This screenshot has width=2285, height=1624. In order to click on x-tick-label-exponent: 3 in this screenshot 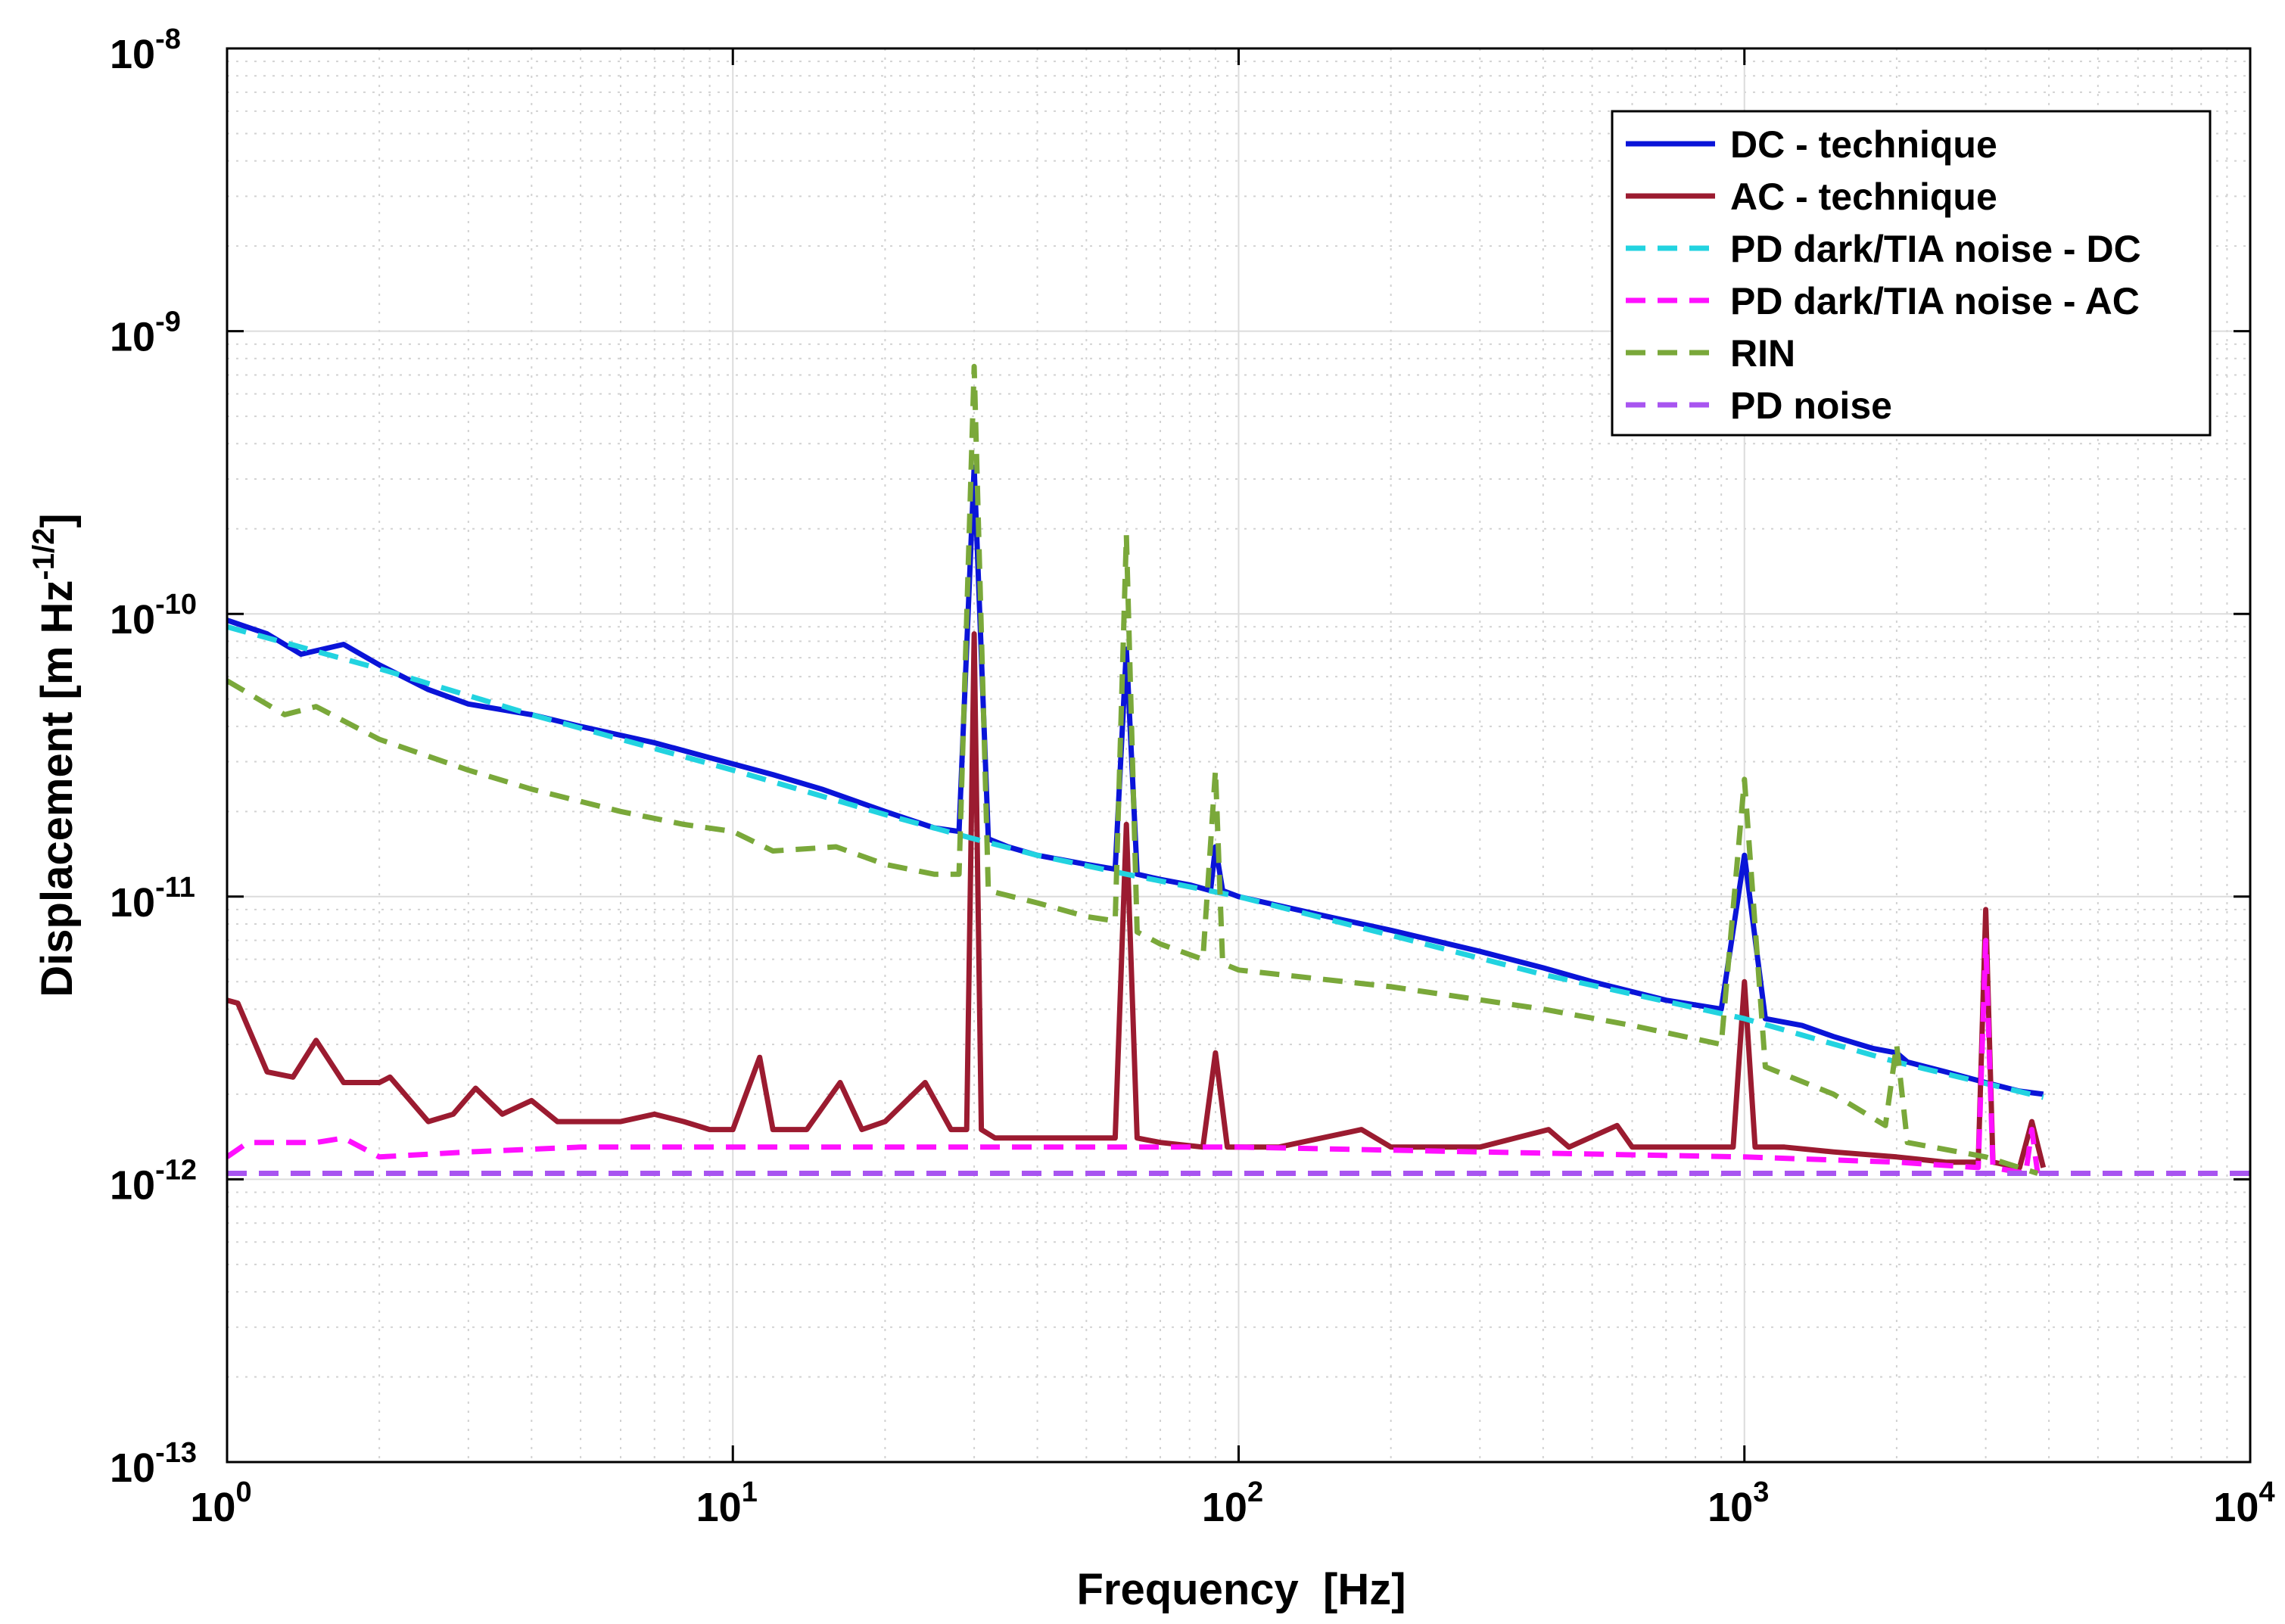, I will do `click(1761, 1492)`.